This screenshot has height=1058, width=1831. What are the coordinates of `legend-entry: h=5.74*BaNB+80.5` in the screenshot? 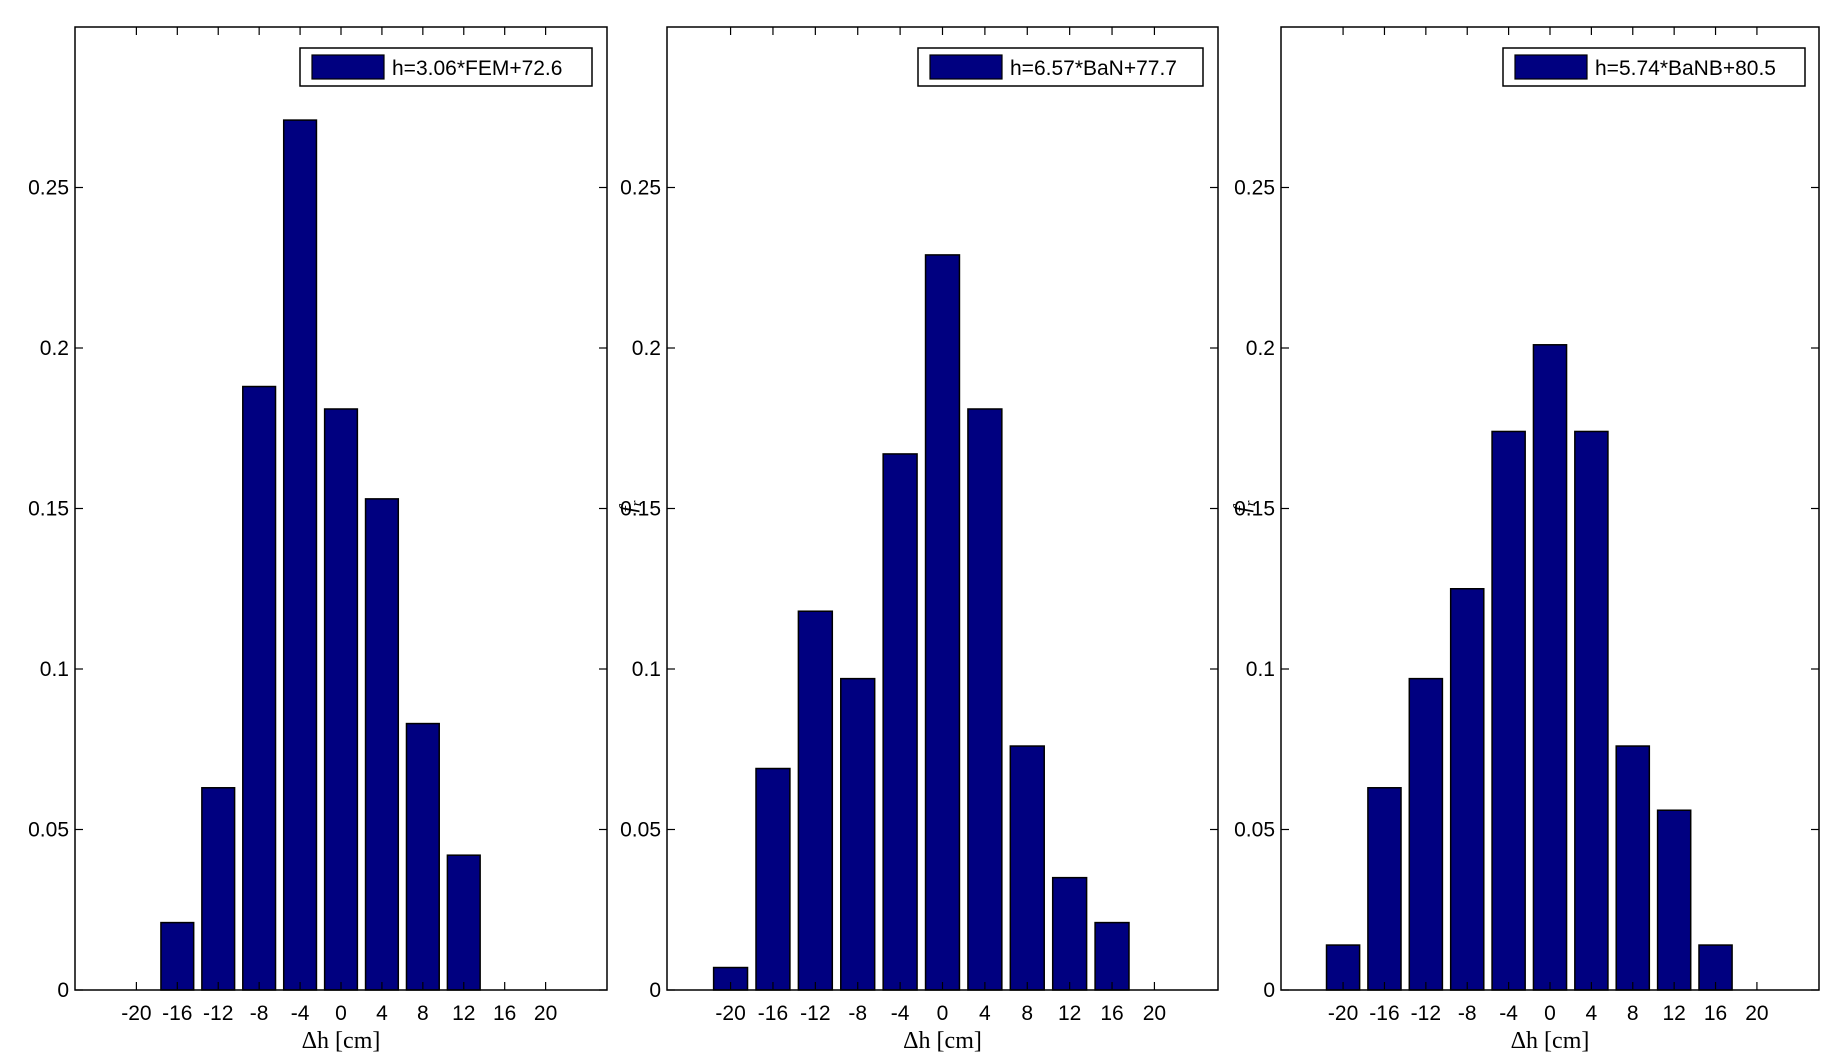 It's located at (1685, 68).